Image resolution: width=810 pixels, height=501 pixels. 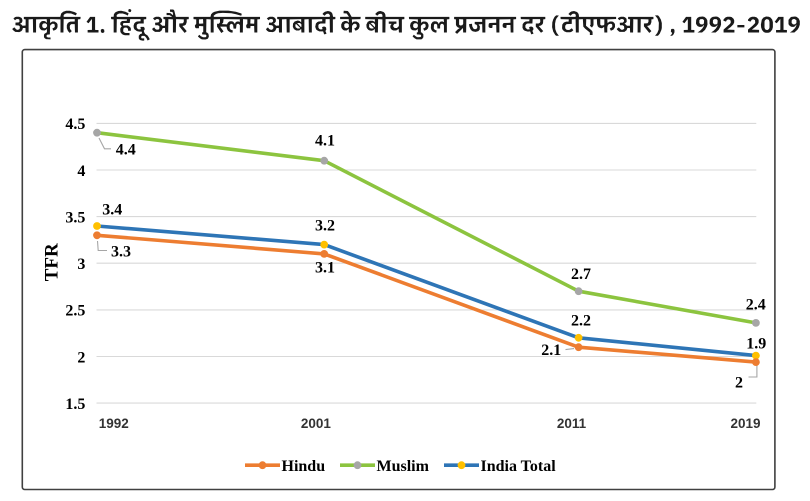 I want to click on svg-text: 3, so click(x=81, y=264).